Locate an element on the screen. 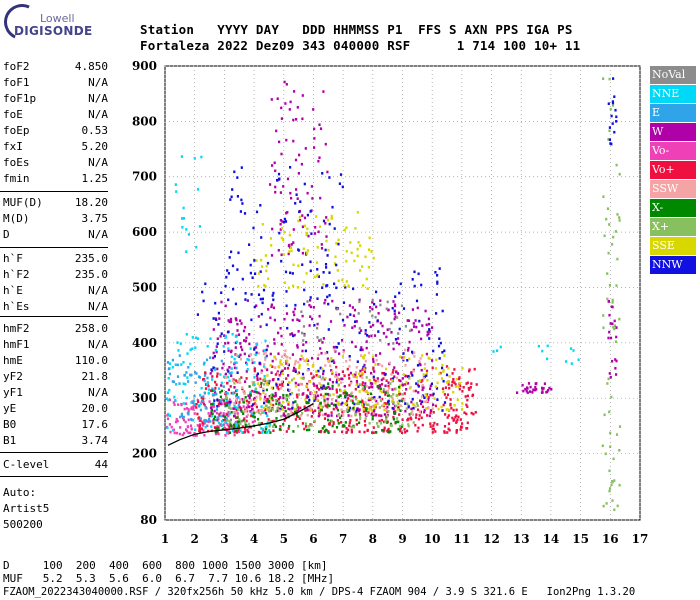  param-value: 17.6 is located at coordinates (95, 424).